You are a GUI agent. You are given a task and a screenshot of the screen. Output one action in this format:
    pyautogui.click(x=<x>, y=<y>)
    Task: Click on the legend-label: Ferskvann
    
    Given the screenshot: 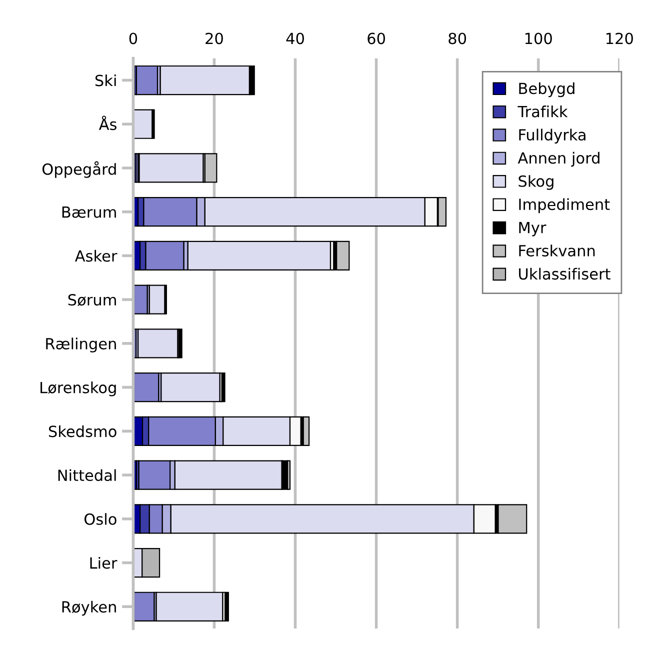 What is the action you would take?
    pyautogui.click(x=557, y=250)
    